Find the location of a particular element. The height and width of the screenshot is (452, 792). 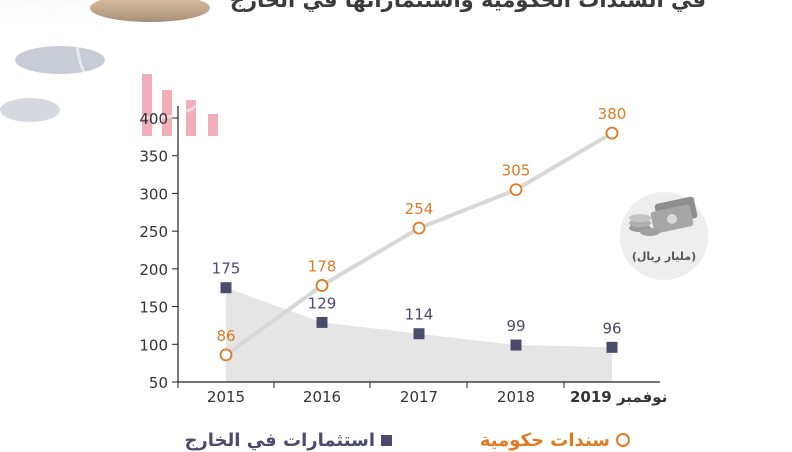

y-tick-label: 100 is located at coordinates (153, 345).